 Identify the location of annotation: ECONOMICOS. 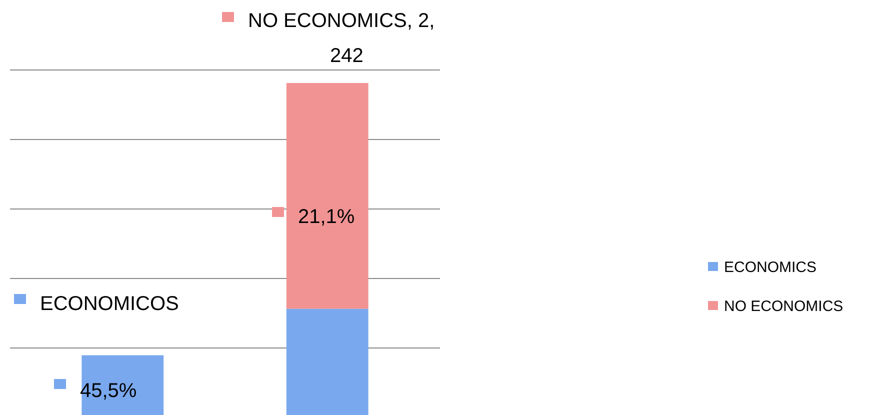
(109, 304).